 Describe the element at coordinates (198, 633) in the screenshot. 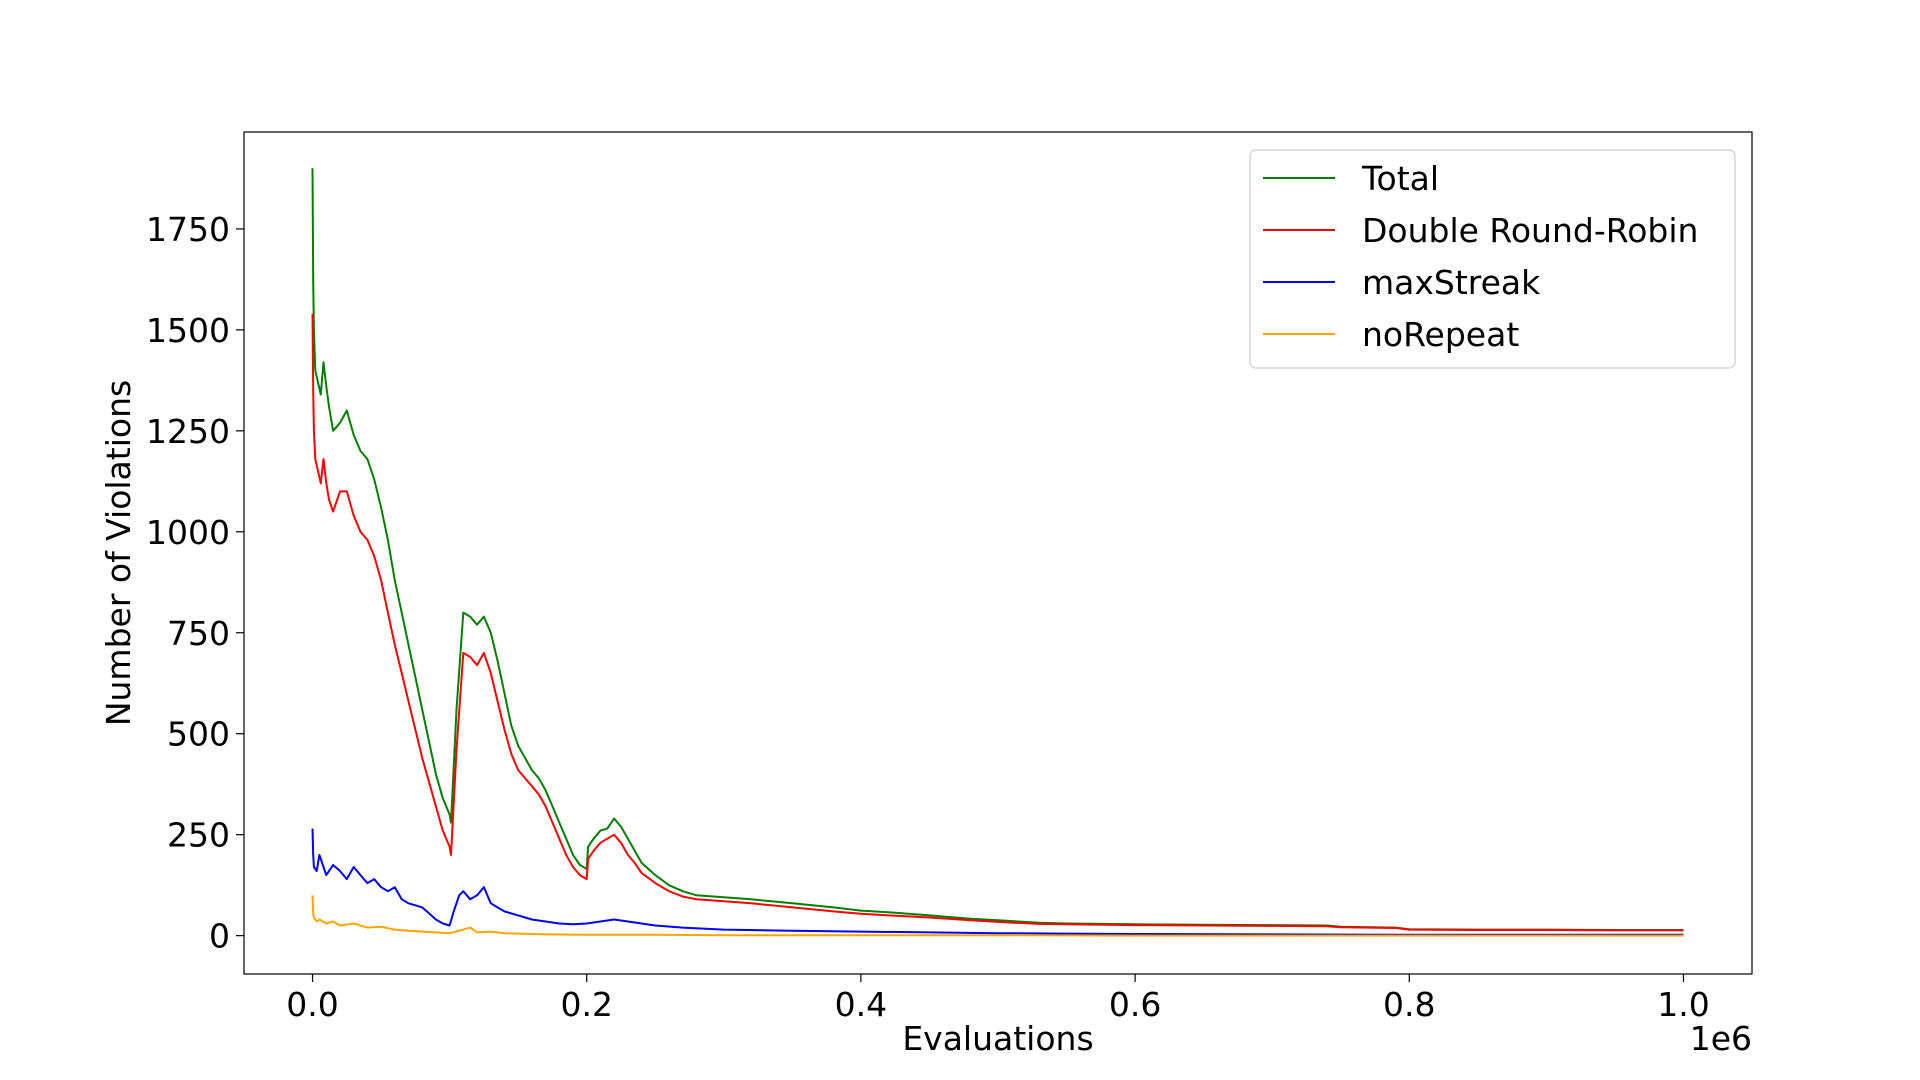

I see `y-tick-label: 750` at that location.